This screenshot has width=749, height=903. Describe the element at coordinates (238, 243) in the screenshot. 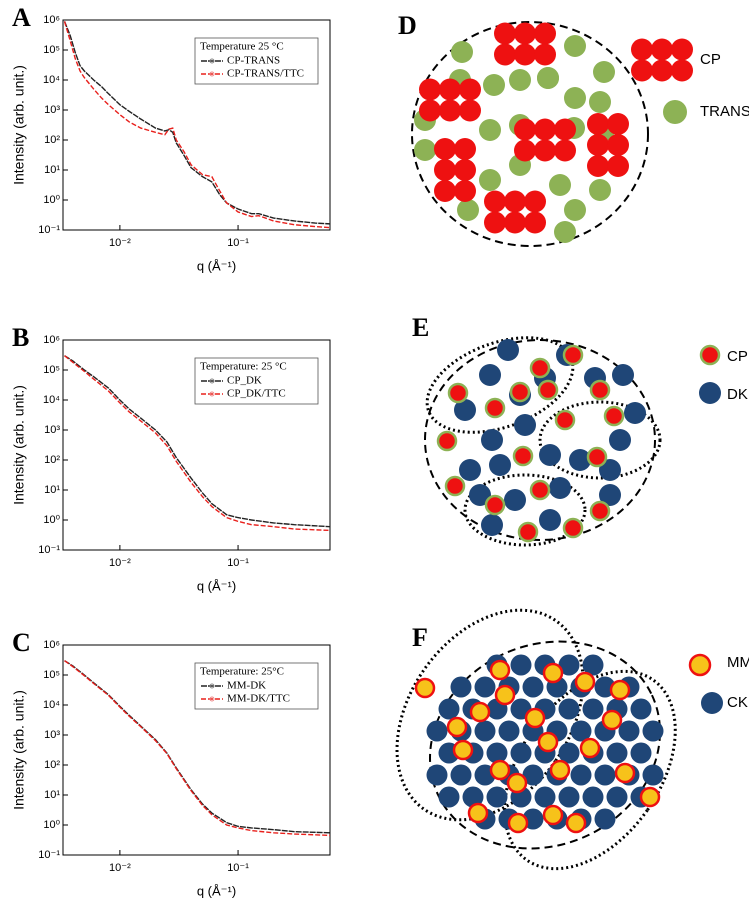

I see `x-tick-label: 10⁻¹` at that location.